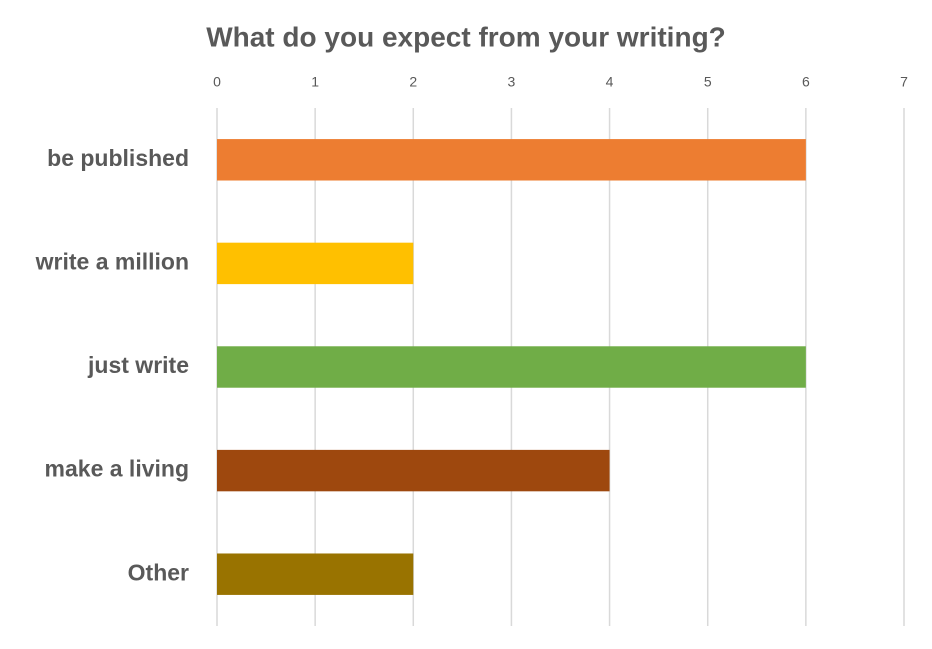 The image size is (932, 649). What do you see at coordinates (708, 82) in the screenshot?
I see `x-tick-label: 5` at bounding box center [708, 82].